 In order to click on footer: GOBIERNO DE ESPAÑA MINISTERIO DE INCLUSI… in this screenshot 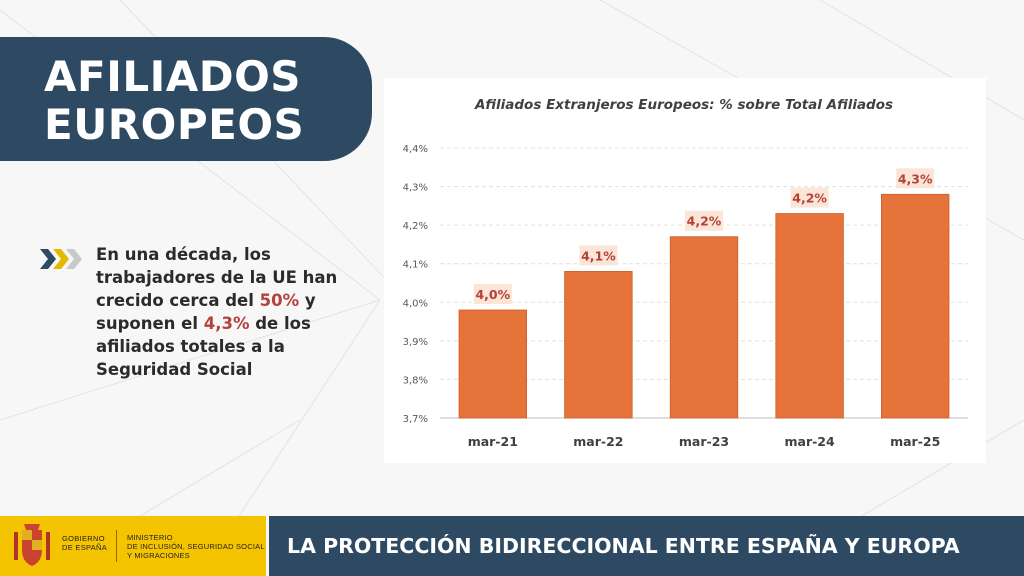, I will do `click(512, 546)`.